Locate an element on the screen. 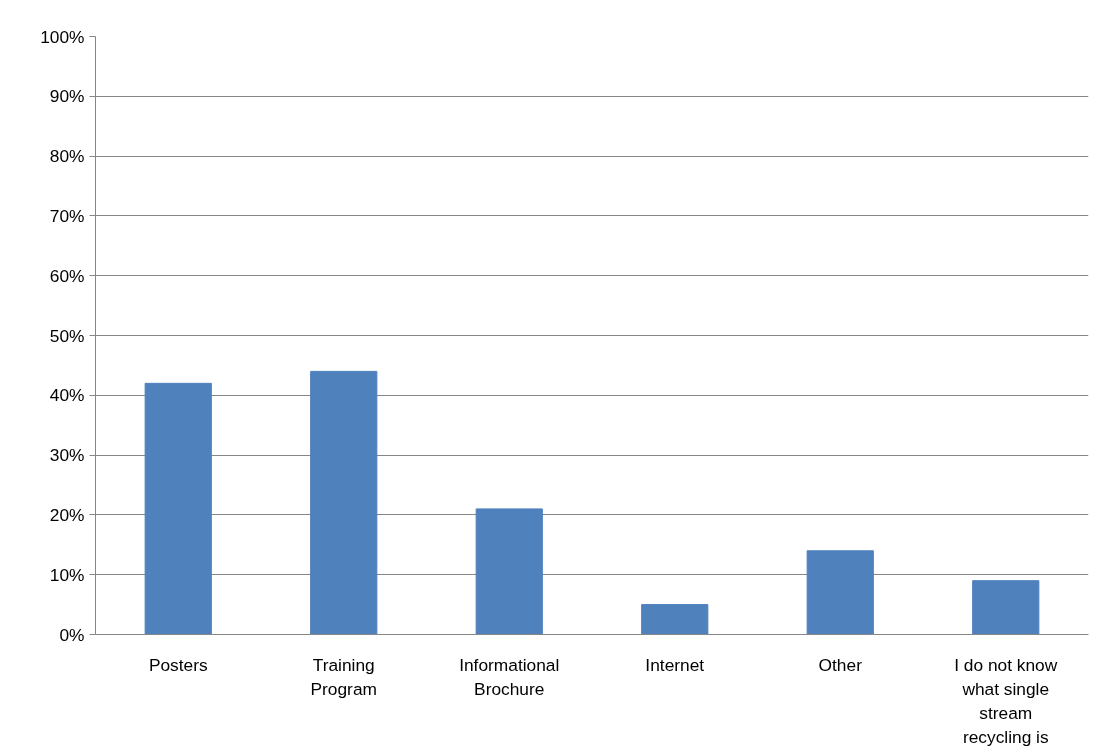 This screenshot has height=753, width=1100. x-tick-label: Posters is located at coordinates (178, 664).